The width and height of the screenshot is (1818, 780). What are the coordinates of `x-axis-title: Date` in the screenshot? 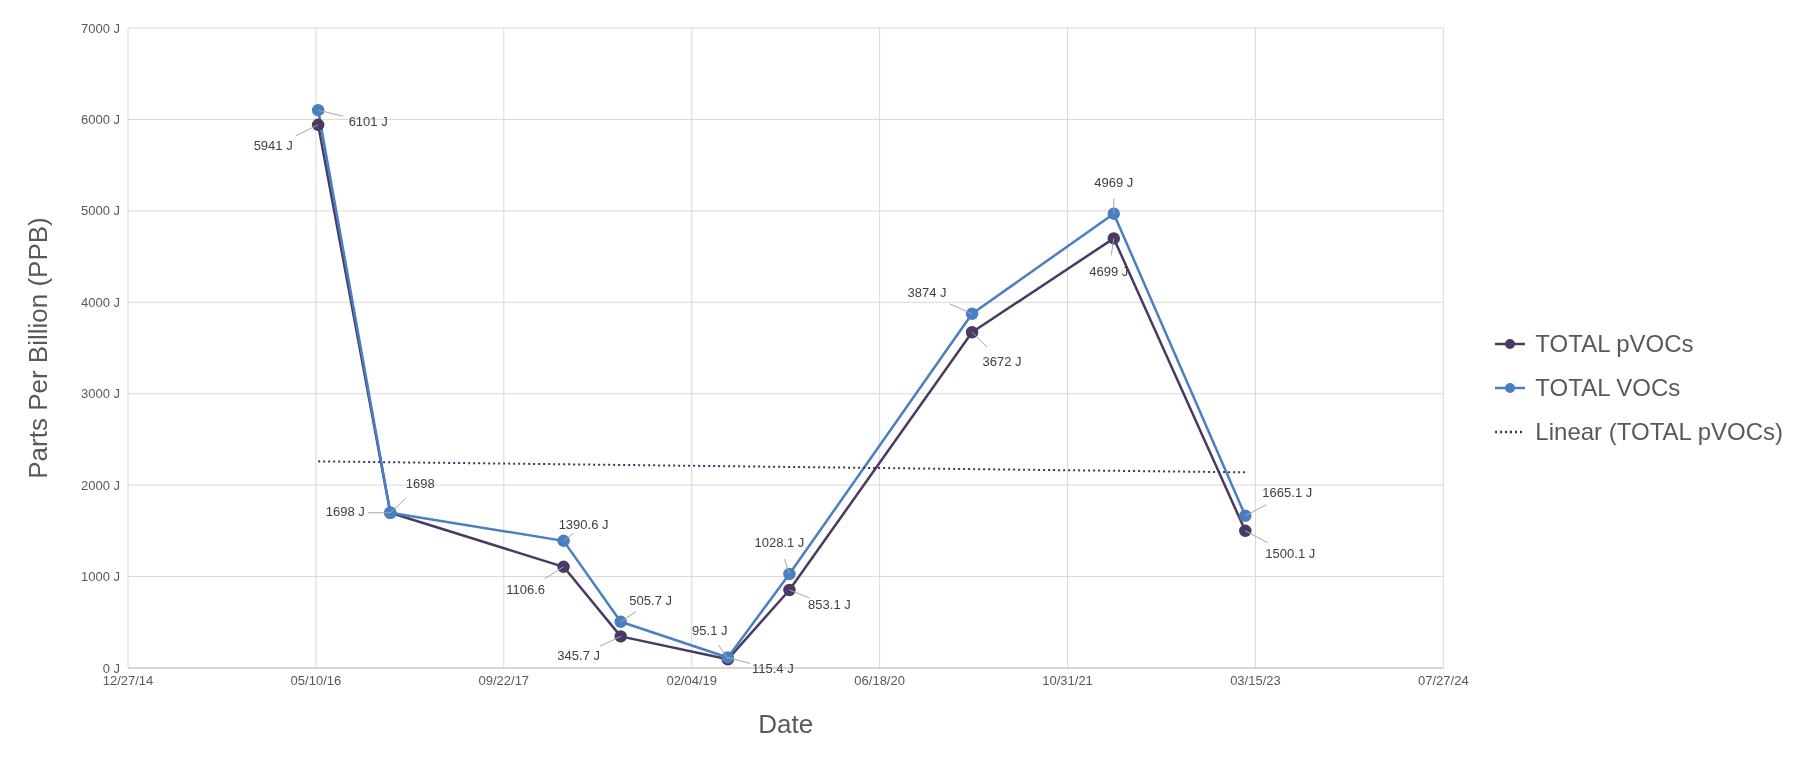 It's located at (786, 724).